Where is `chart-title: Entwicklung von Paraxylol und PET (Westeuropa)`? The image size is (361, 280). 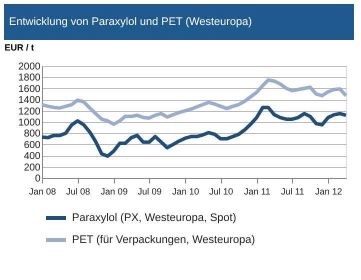
chart-title: Entwicklung von Paraxylol und PET (Westeuropa) is located at coordinates (130, 22).